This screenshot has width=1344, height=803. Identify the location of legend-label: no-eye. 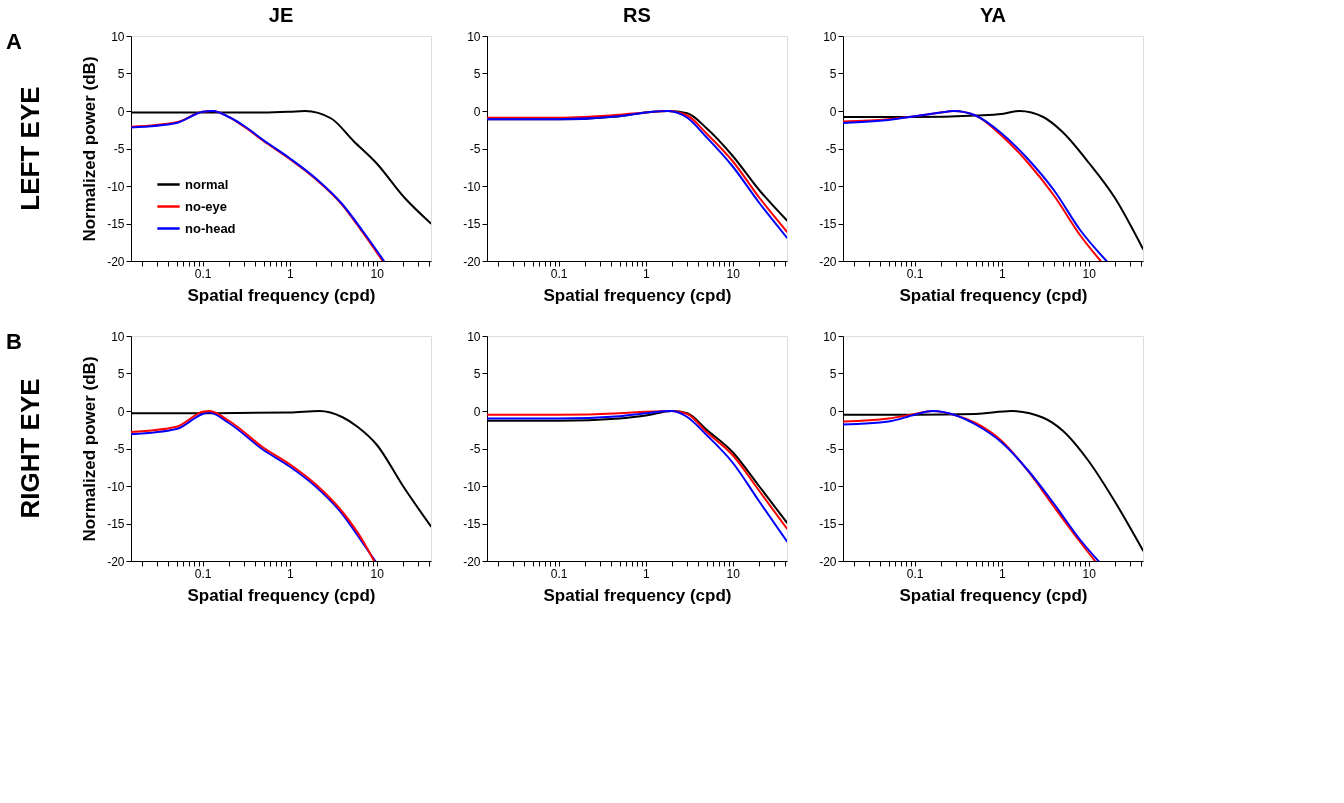
(206, 206).